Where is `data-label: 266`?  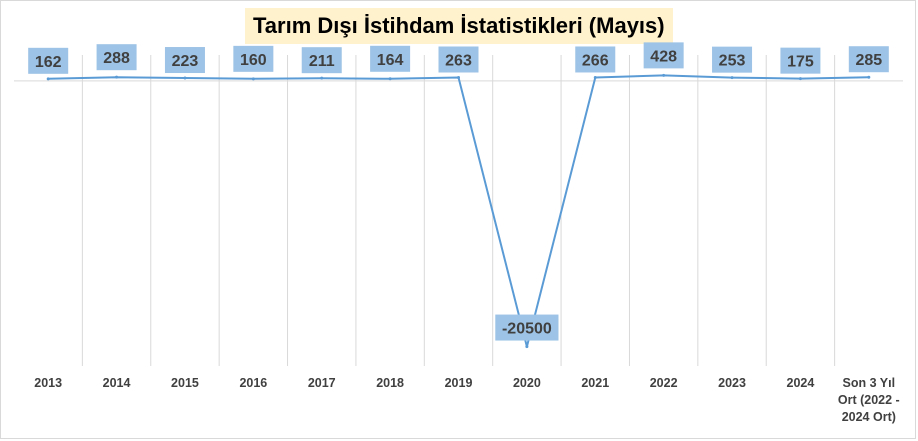
data-label: 266 is located at coordinates (595, 60).